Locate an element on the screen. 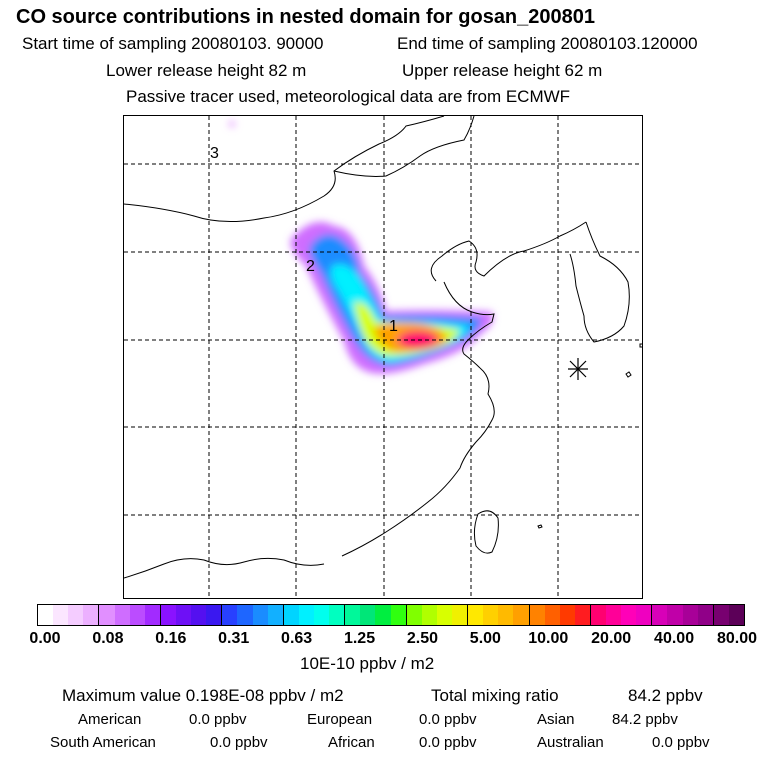  colorbar-tick-label: 5.00 is located at coordinates (485, 638).